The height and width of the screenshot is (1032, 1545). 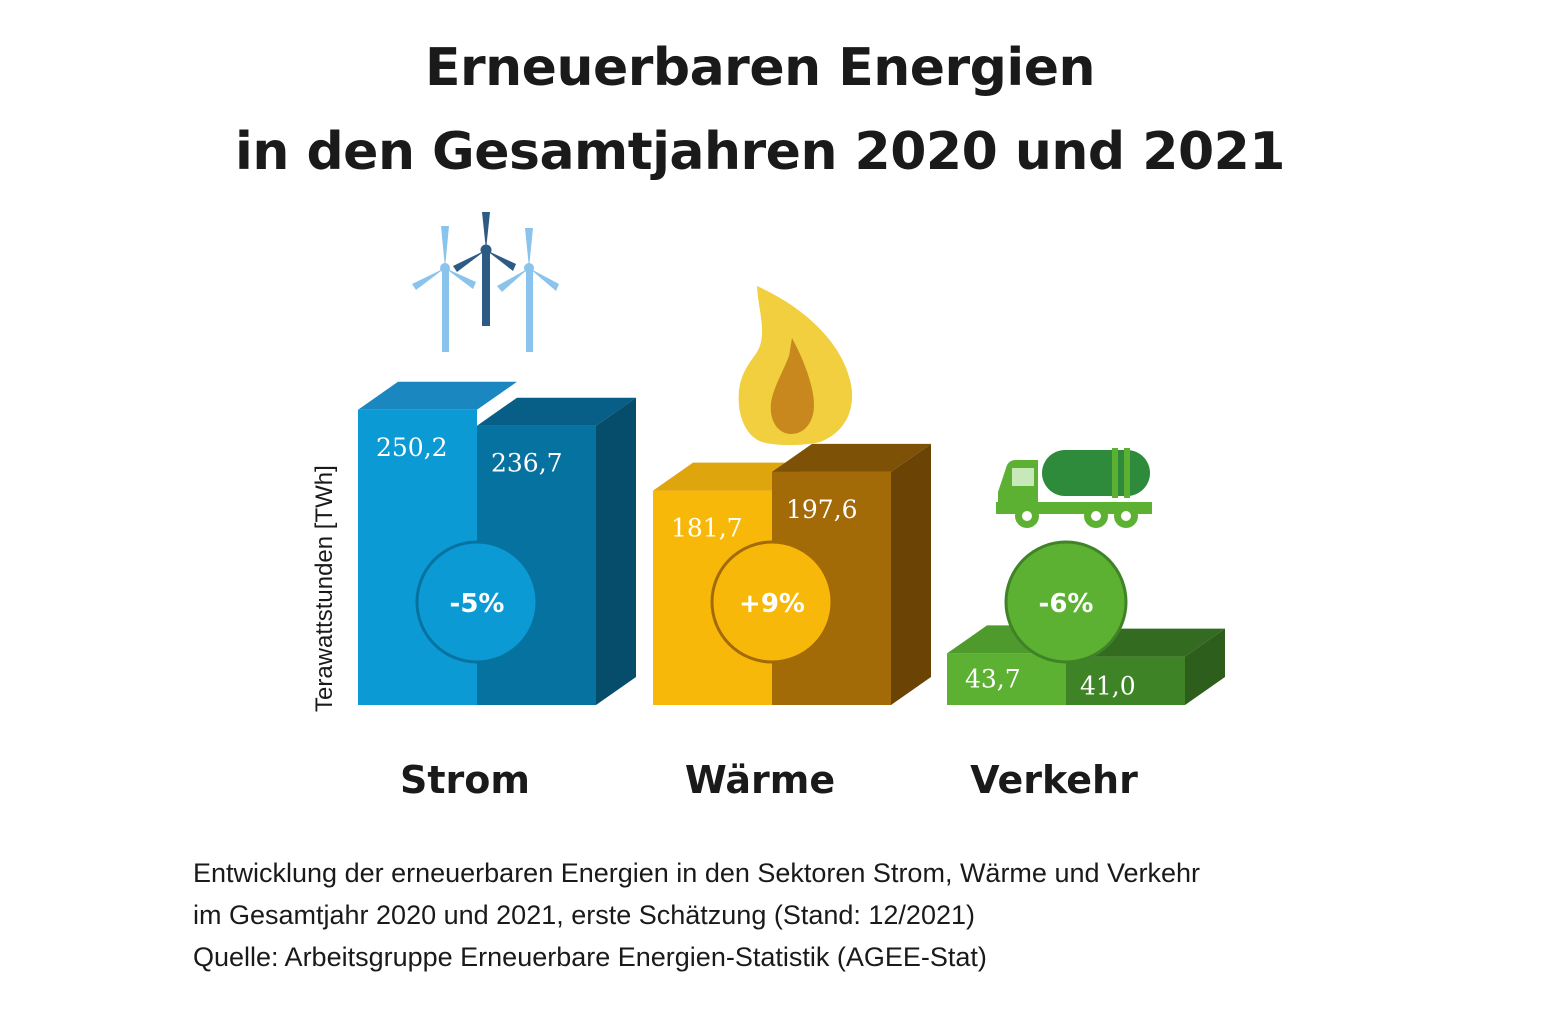 What do you see at coordinates (616, 551) in the screenshot?
I see `bar-strom-side` at bounding box center [616, 551].